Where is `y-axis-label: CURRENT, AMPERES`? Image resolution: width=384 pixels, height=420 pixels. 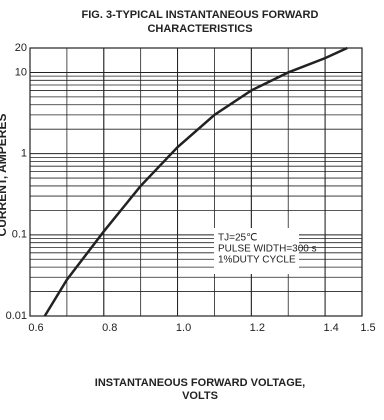
y-axis-label: CURRENT, AMPERES is located at coordinates (4, 175).